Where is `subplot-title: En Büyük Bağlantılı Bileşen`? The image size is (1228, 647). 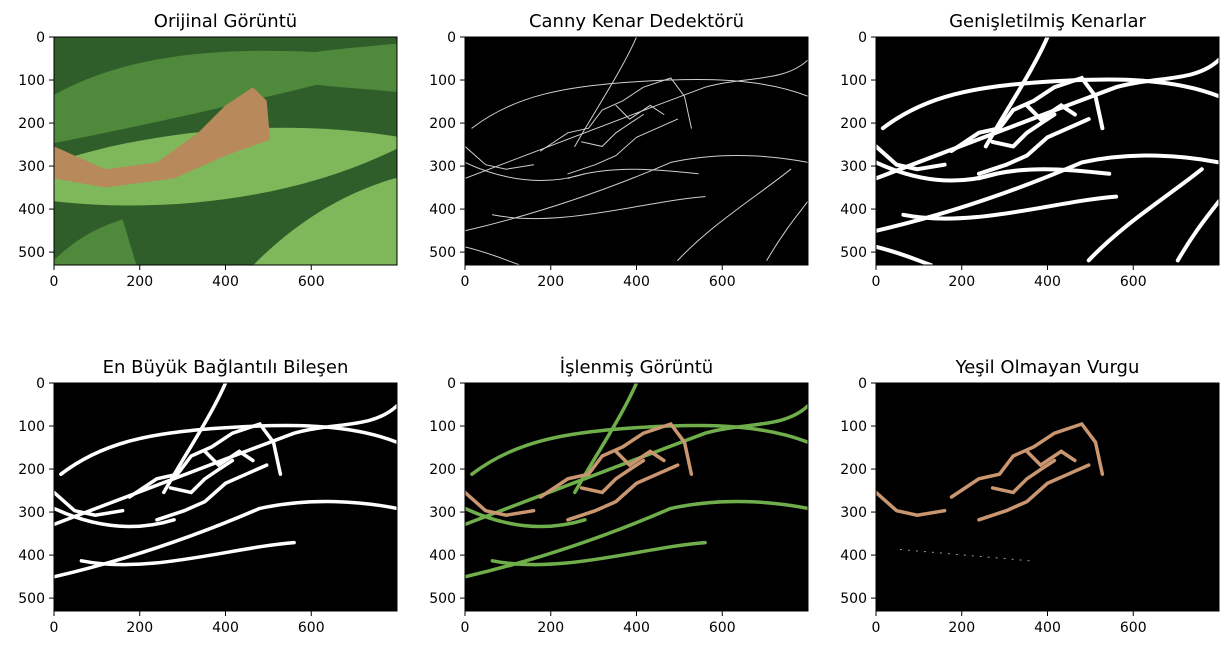
subplot-title: En Büyük Bağlantılı Bileşen is located at coordinates (226, 367).